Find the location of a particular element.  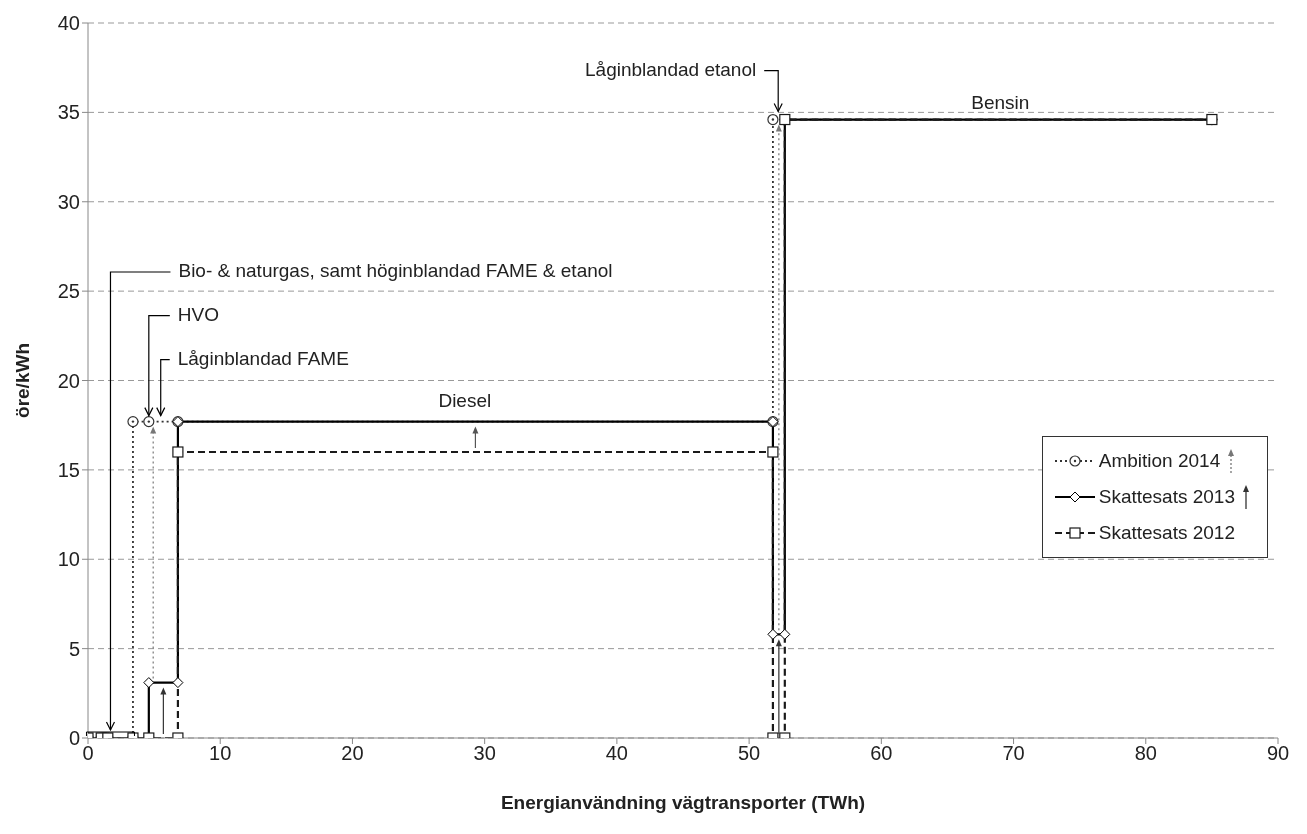

y-tick-label: 30 is located at coordinates (68, 201).